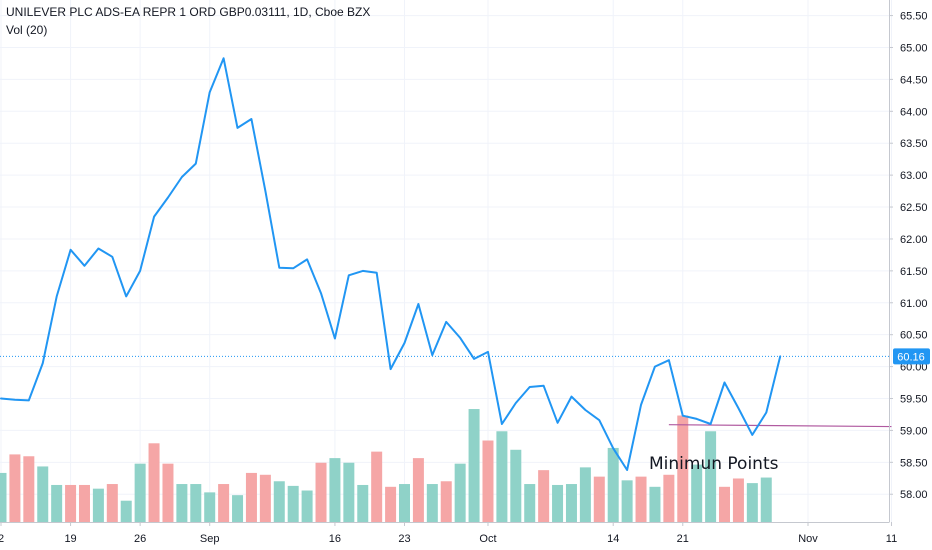 Image resolution: width=932 pixels, height=550 pixels. Describe the element at coordinates (780, 426) in the screenshot. I see `minimum-trend-line` at that location.